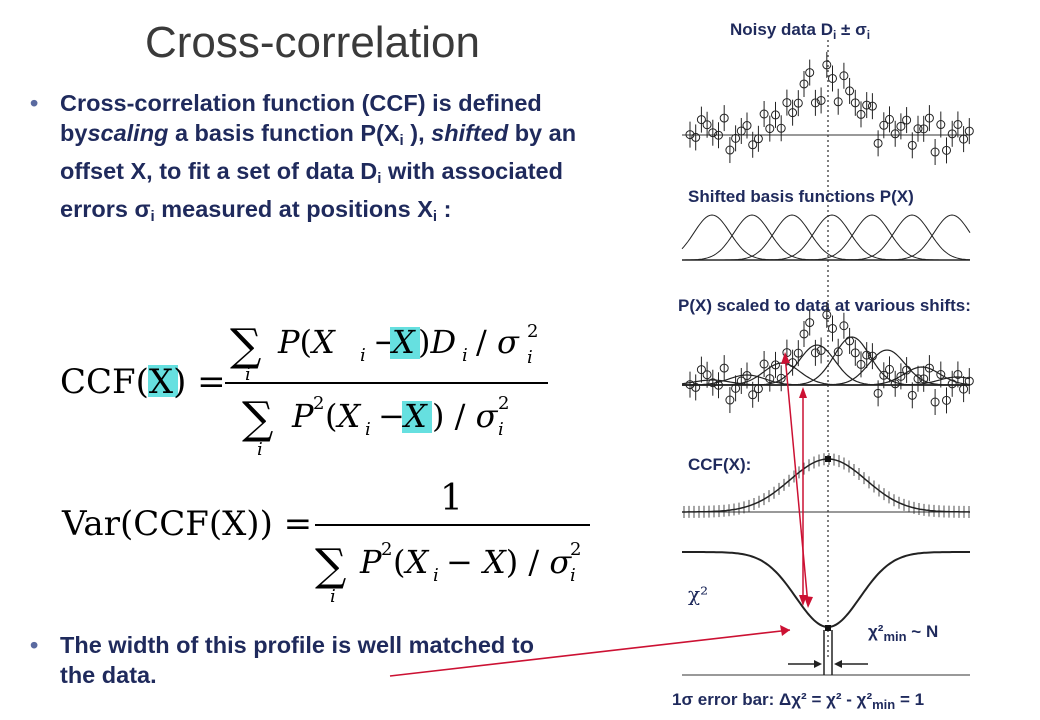 This screenshot has height=720, width=1040. What do you see at coordinates (343, 416) in the screenshot?
I see `denominator-2: (X` at bounding box center [343, 416].